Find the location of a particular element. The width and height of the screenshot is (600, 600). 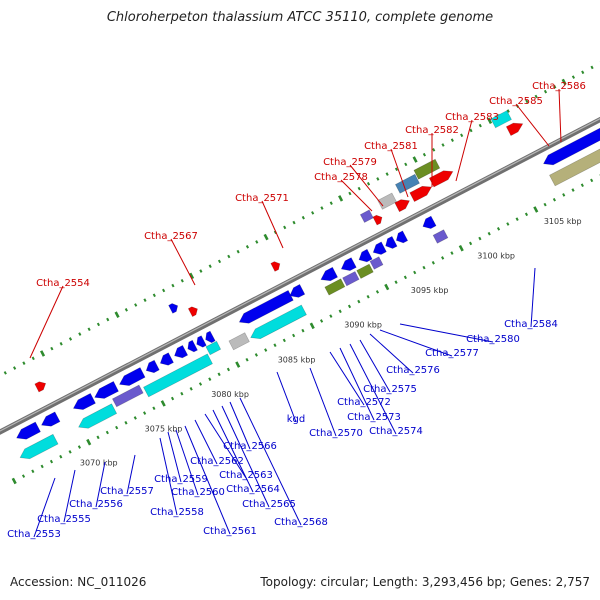

gene-label-plus: Ctha_2567 is located at coordinates (171, 236).